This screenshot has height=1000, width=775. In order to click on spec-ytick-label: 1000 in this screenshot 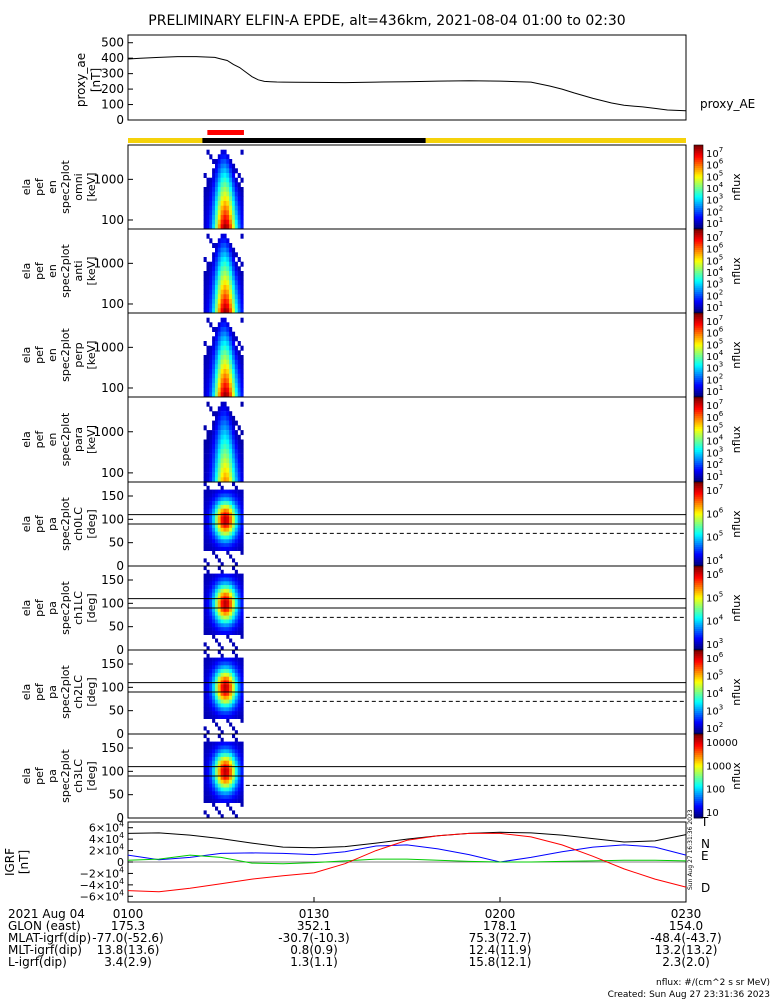, I will do `click(108, 432)`.